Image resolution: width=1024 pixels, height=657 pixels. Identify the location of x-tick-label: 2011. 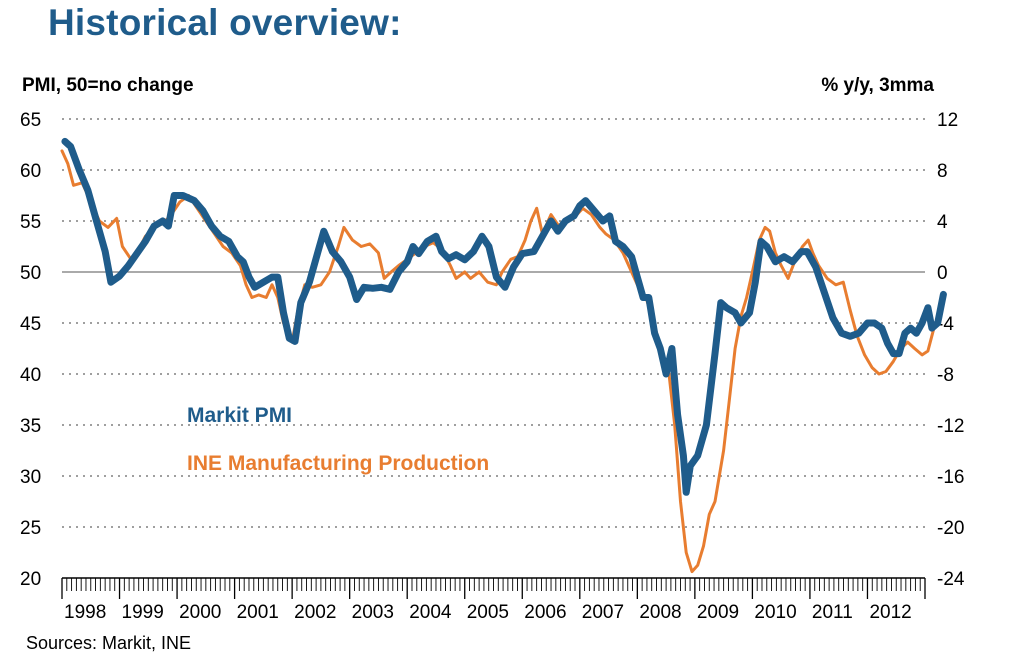
(832, 612).